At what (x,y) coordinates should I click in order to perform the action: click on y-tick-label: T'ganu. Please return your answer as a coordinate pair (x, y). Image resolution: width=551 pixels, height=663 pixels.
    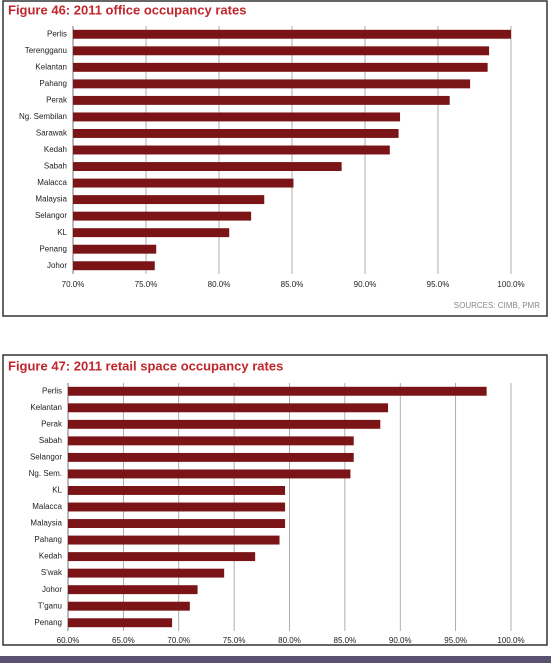
    Looking at the image, I should click on (50, 605).